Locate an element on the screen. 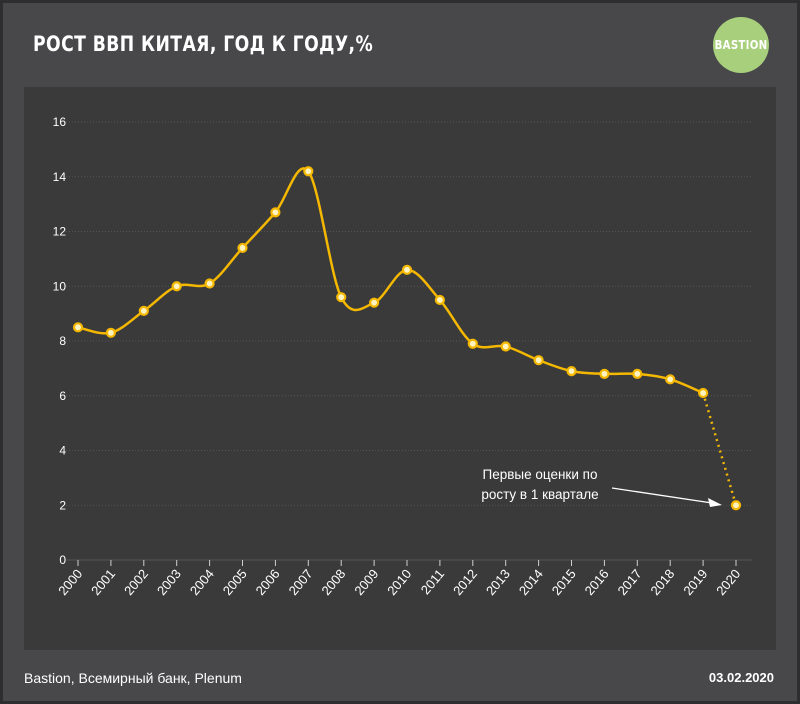 The image size is (800, 704). data-point-2011 is located at coordinates (439, 300).